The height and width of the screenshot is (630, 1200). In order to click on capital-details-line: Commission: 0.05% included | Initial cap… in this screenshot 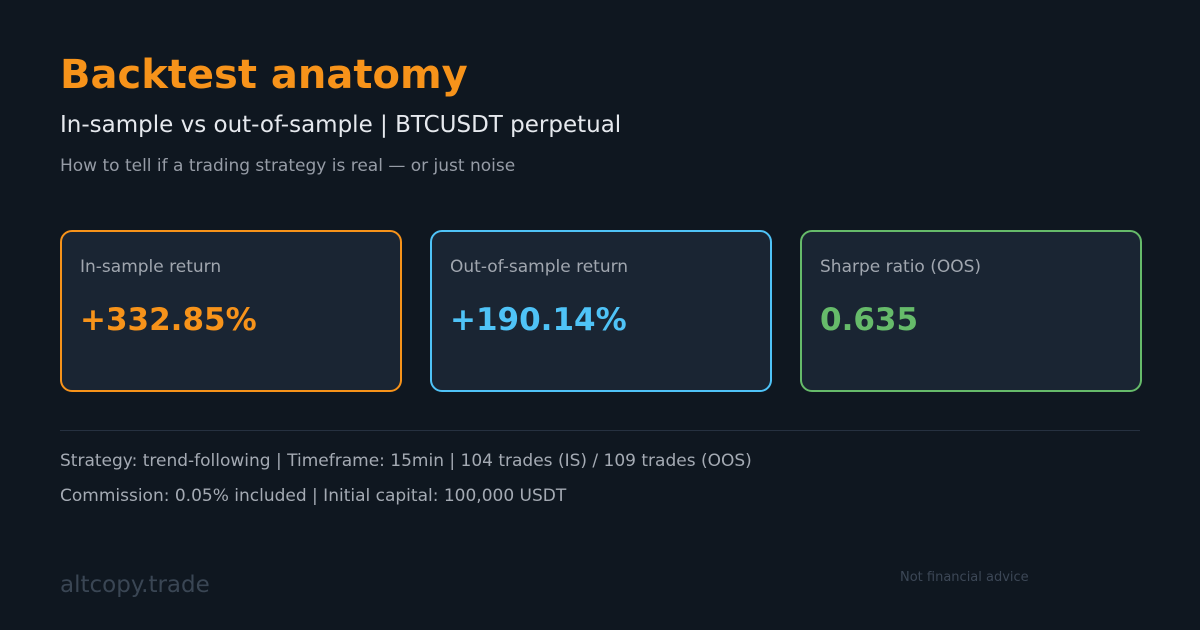, I will do `click(313, 496)`.